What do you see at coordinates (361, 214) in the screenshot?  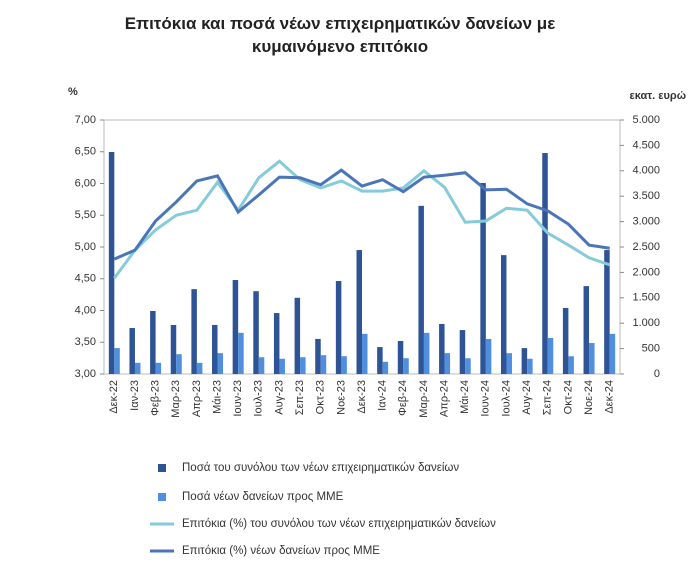 I see `line-series` at bounding box center [361, 214].